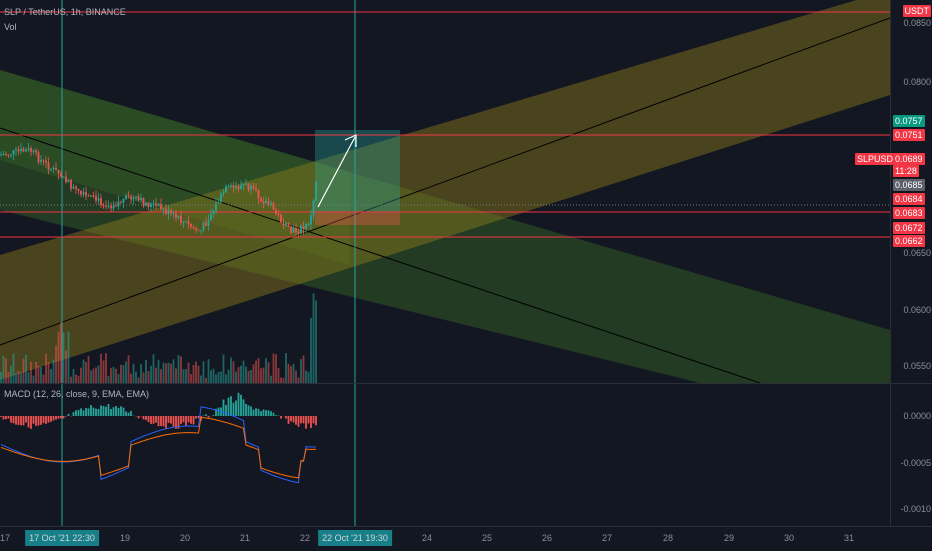 The image size is (932, 551). What do you see at coordinates (917, 82) in the screenshot?
I see `price-tick: 0.0800` at bounding box center [917, 82].